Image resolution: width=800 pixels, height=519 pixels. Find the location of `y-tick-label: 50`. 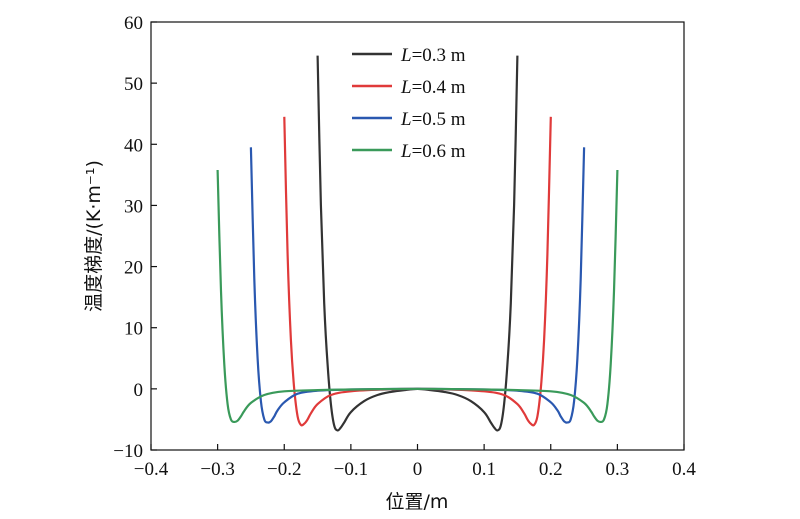

y-tick-label: 50 is located at coordinates (133, 84).